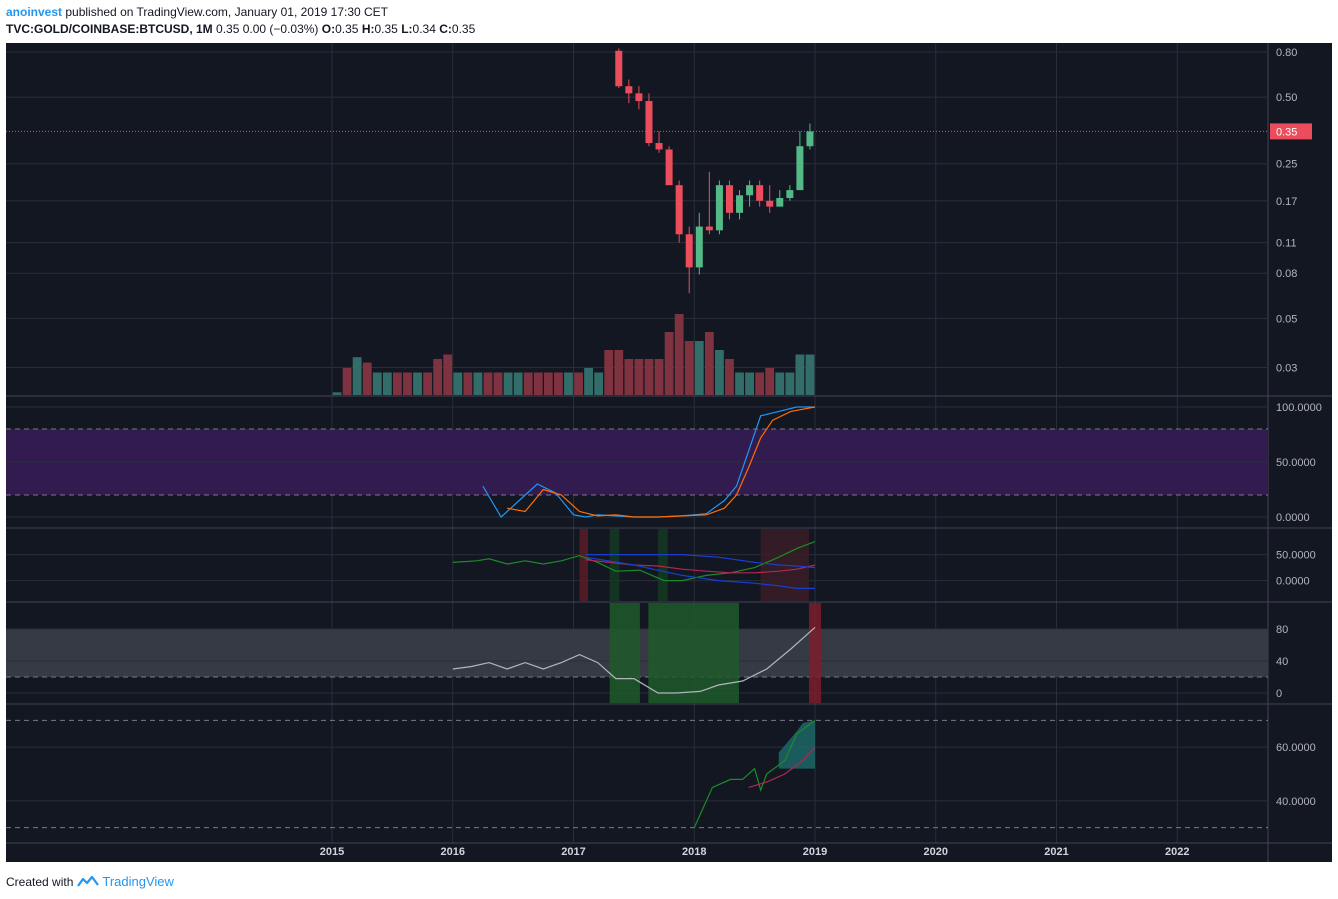 The height and width of the screenshot is (899, 1338). I want to click on symbol-name: TVC:GOLD/COINBASE:BTCUSD, 1M, so click(109, 29).